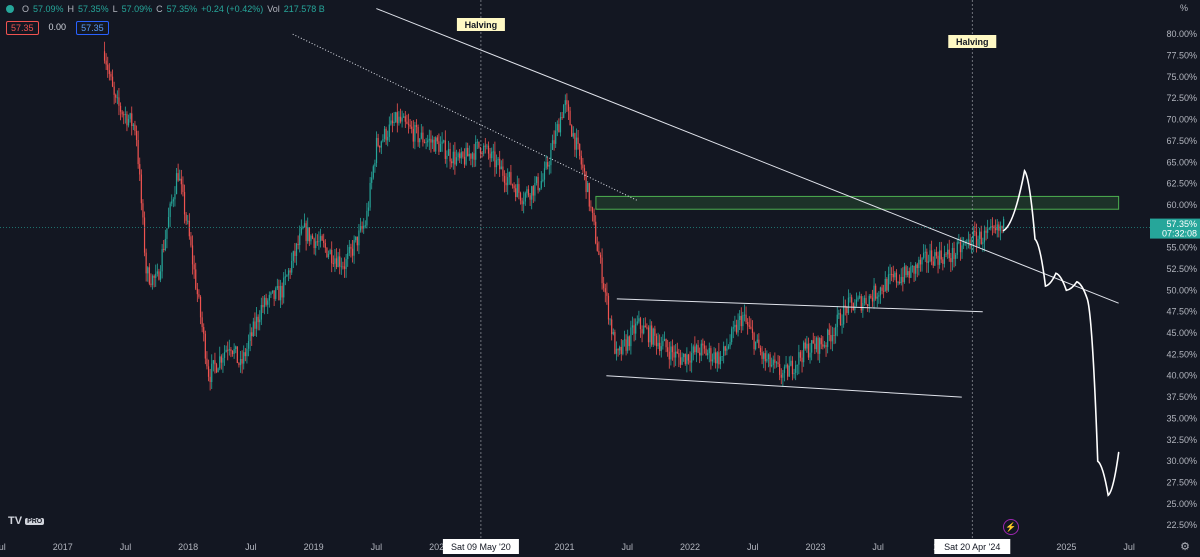  Describe the element at coordinates (1185, 547) in the screenshot. I see `gear-icon: ⚙` at that location.